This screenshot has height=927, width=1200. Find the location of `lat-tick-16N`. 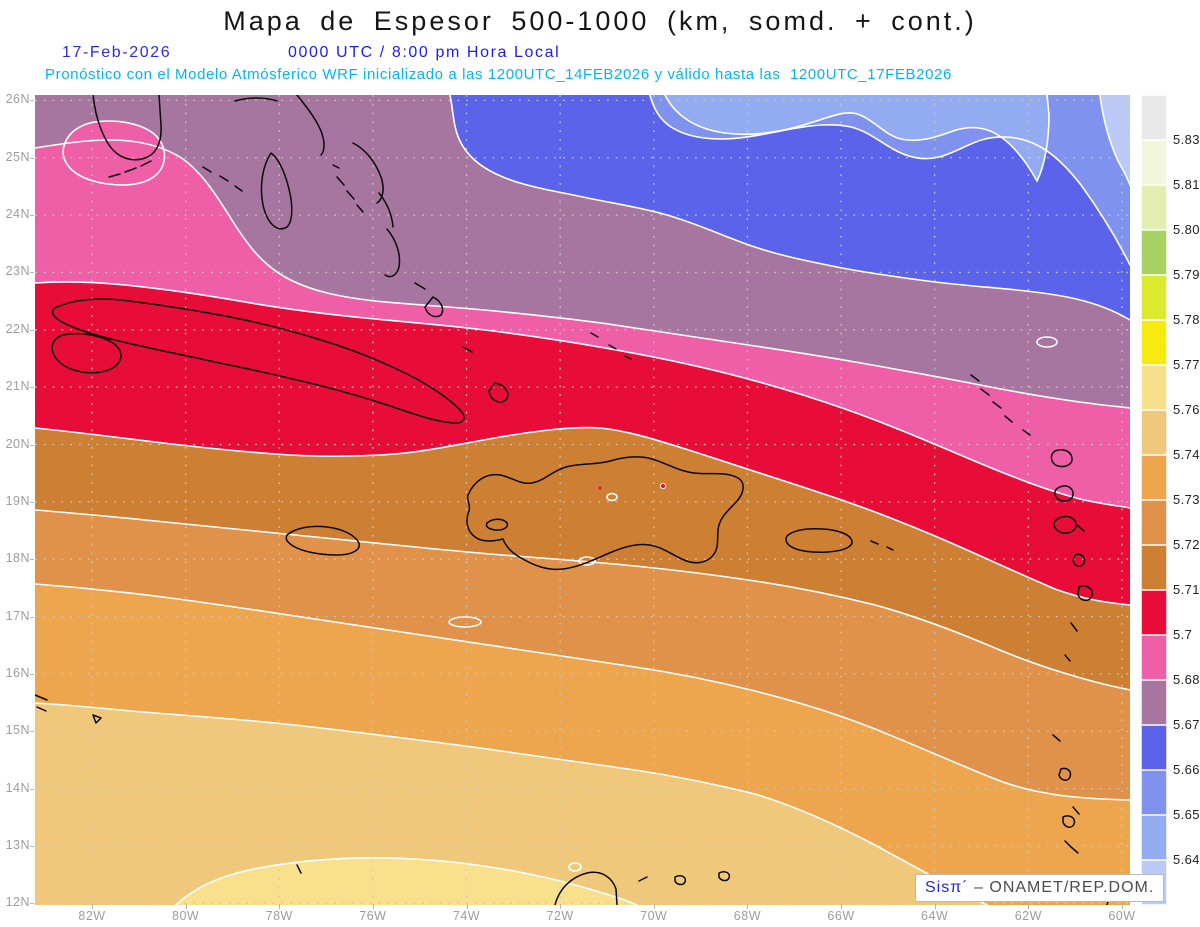

lat-tick-16N is located at coordinates (32, 674).